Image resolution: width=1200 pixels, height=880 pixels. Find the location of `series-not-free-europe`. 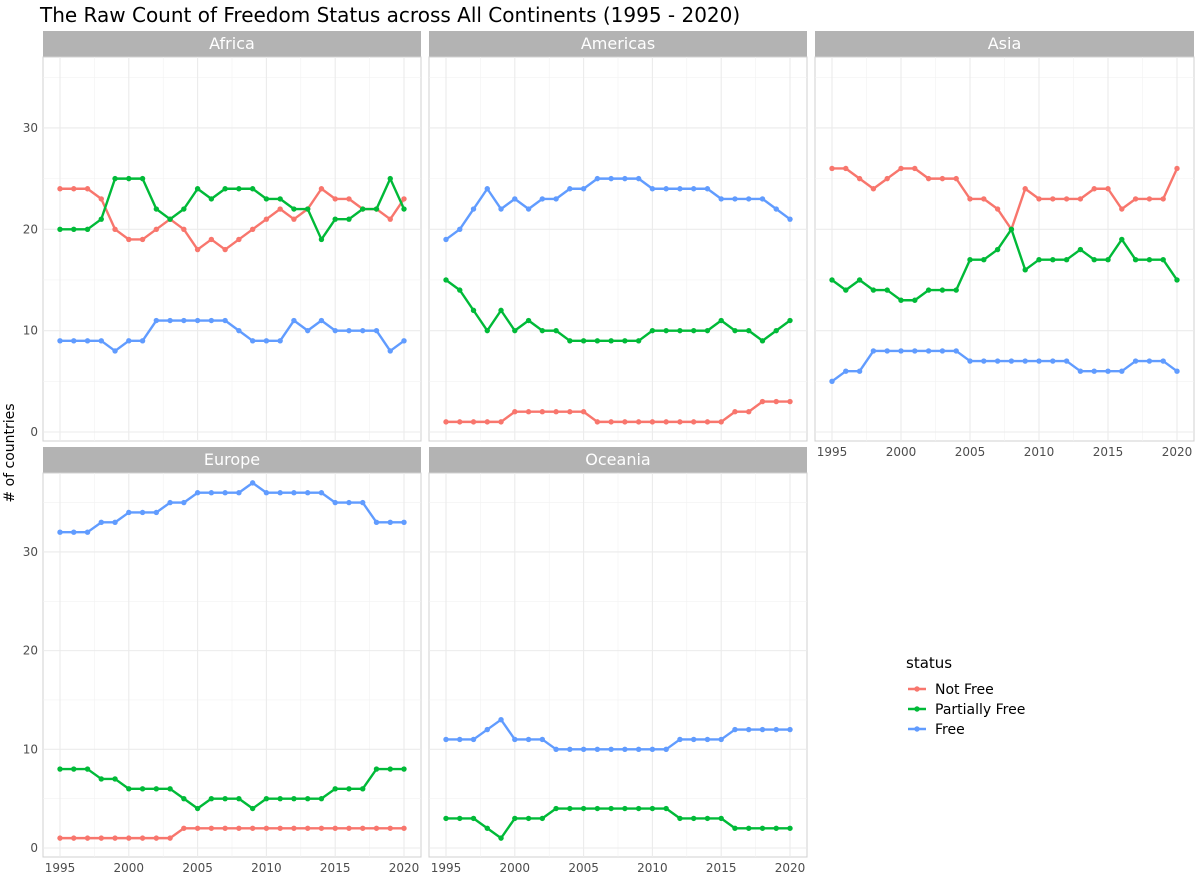

series-not-free-europe is located at coordinates (232, 833).